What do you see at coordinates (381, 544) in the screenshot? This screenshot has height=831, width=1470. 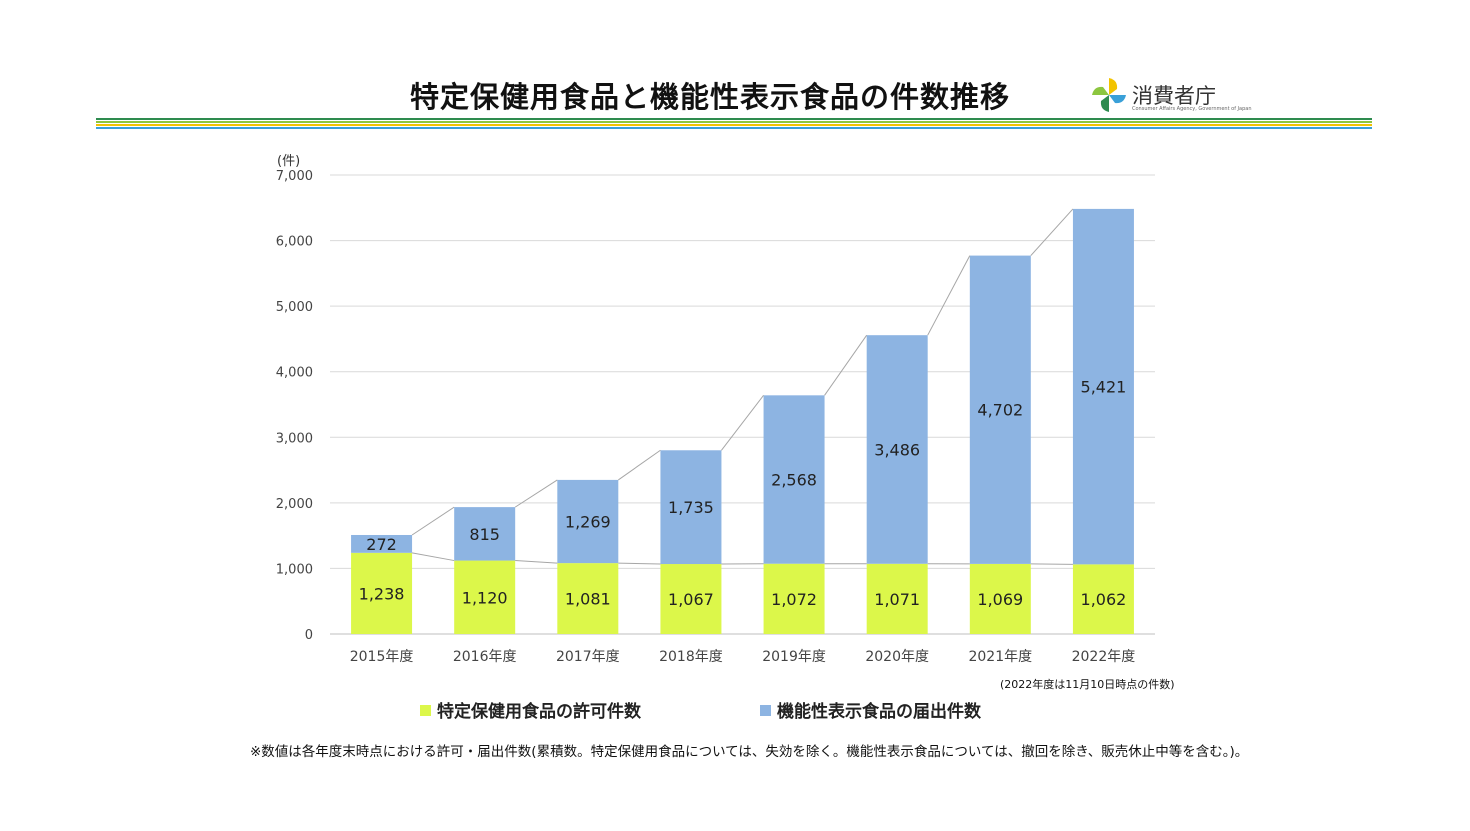 I see `data-label-kinousei: 272` at bounding box center [381, 544].